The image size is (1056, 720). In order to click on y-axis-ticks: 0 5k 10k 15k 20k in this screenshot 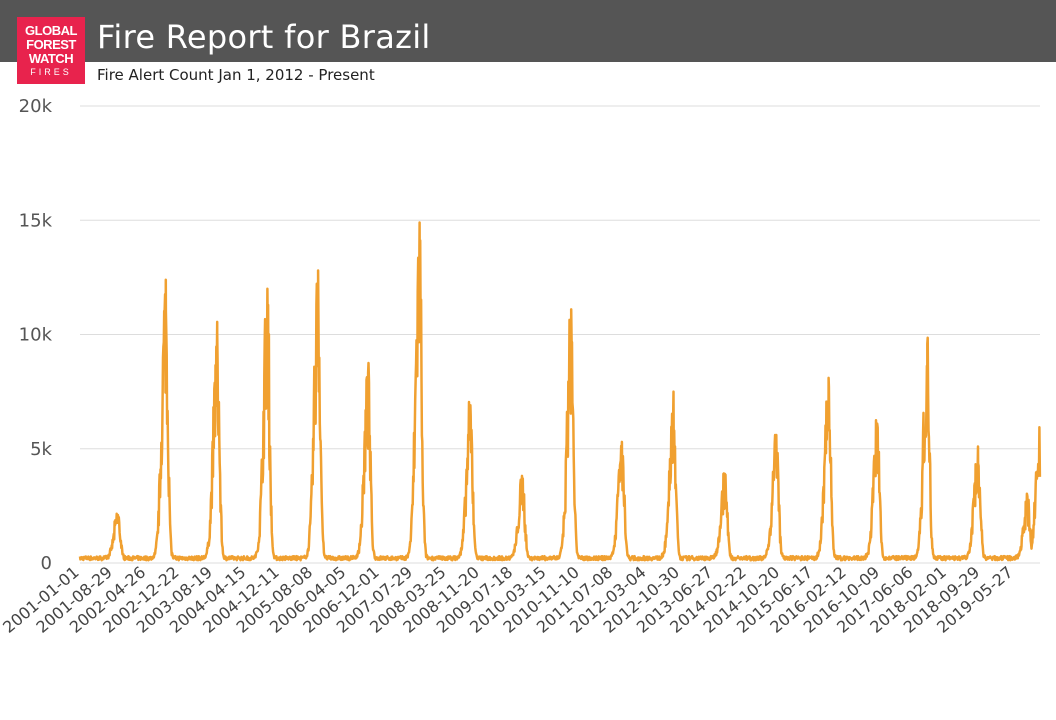, I will do `click(36, 335)`.